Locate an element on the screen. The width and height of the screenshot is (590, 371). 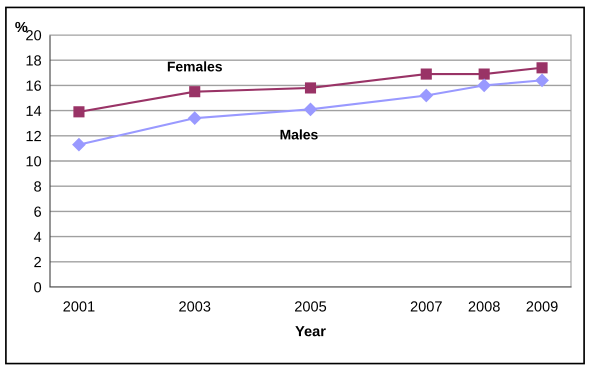
y-tick-label: 0 is located at coordinates (38, 287).